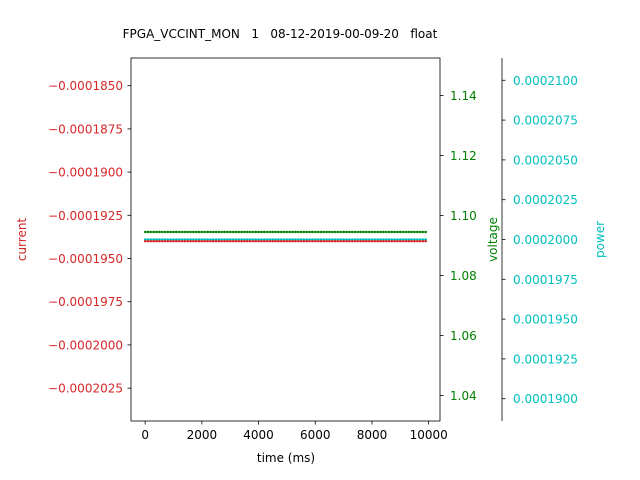 The image size is (640, 480). I want to click on x-axis-label: time (ms), so click(286, 458).